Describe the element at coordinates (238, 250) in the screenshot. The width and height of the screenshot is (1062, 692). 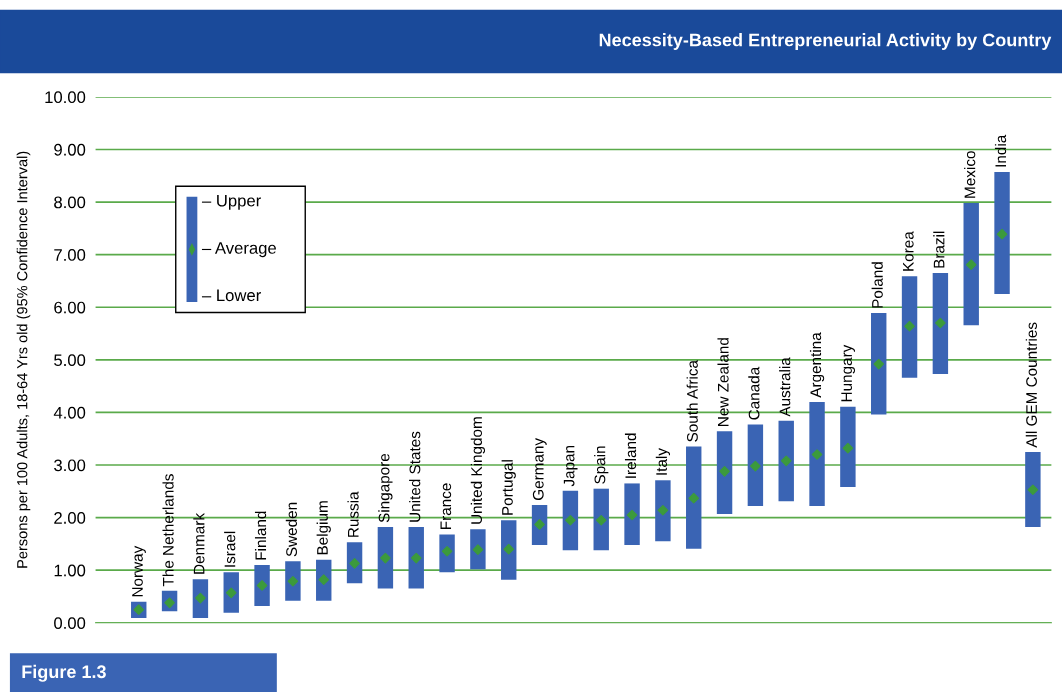
I see `annotation: – Average` at that location.